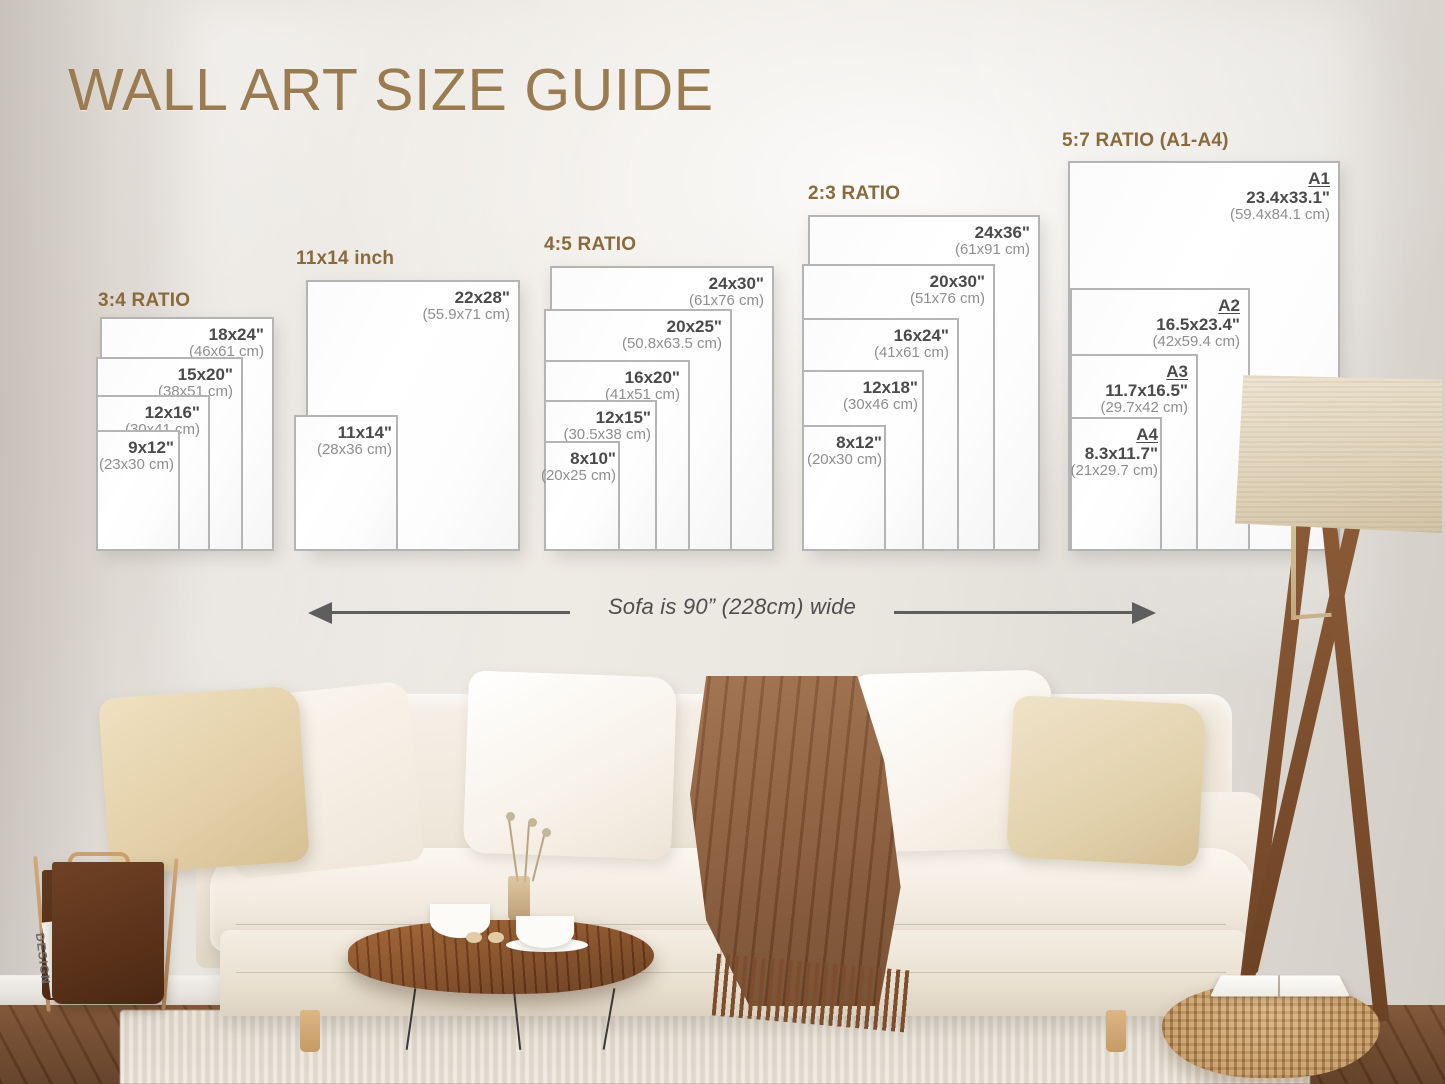  Describe the element at coordinates (236, 334) in the screenshot. I see `frame-inches-18x24: 18x24"` at that location.